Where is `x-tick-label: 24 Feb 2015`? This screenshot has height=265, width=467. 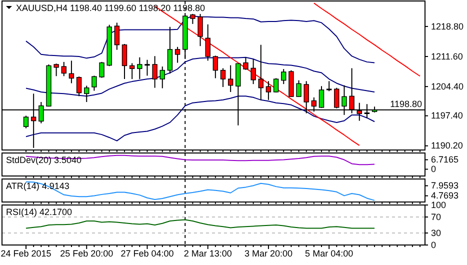 x-tick-label: 24 Feb 2015 is located at coordinates (26, 253).